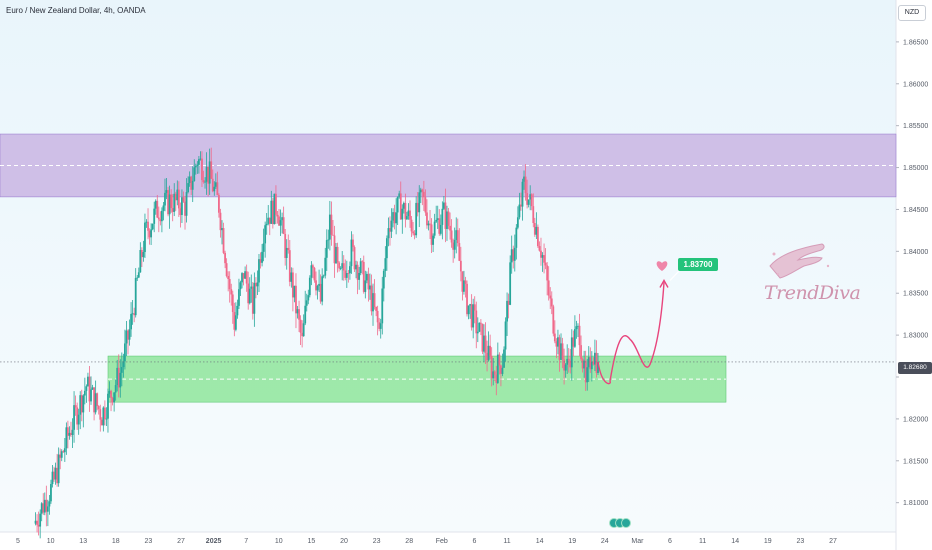  I want to click on y-tick-label: 1.82000, so click(915, 419).